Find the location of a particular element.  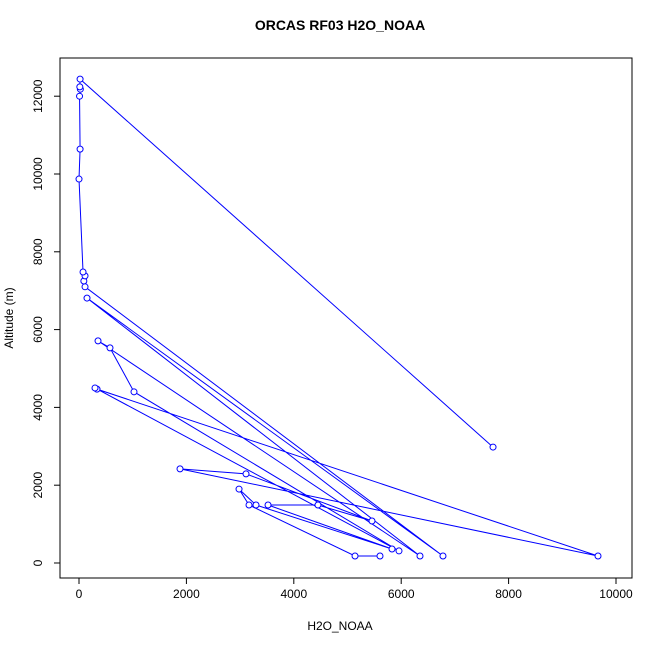

x-tick-label: 6000 is located at coordinates (401, 594).